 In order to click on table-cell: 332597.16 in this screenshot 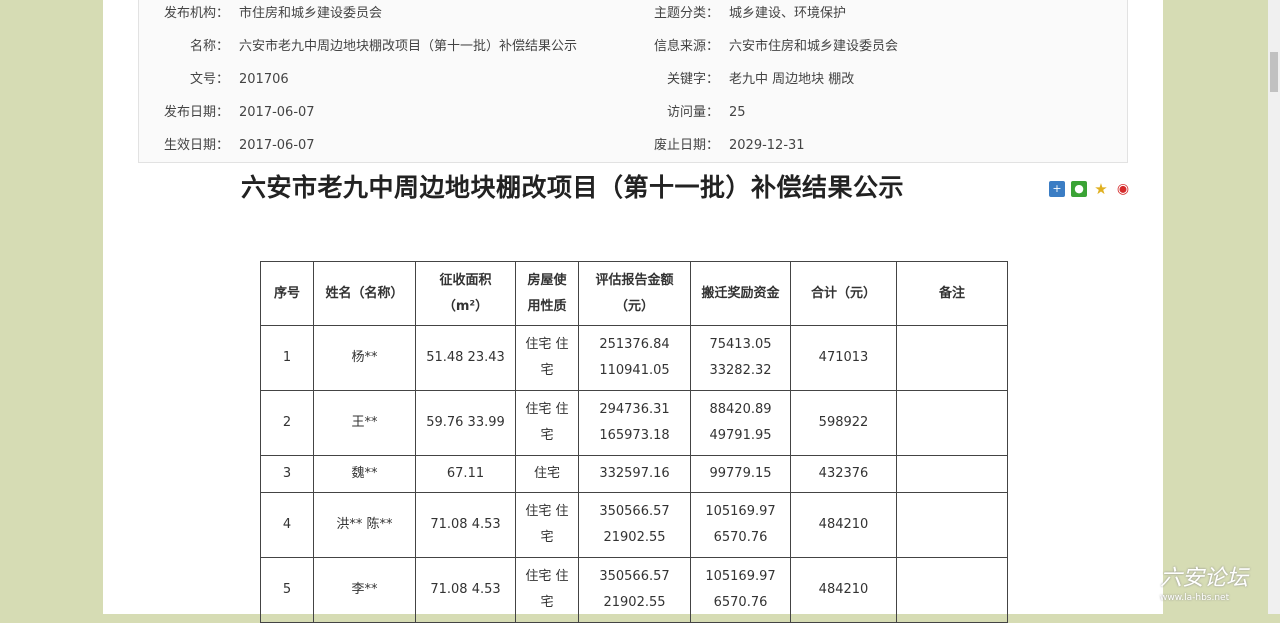, I will do `click(634, 474)`.